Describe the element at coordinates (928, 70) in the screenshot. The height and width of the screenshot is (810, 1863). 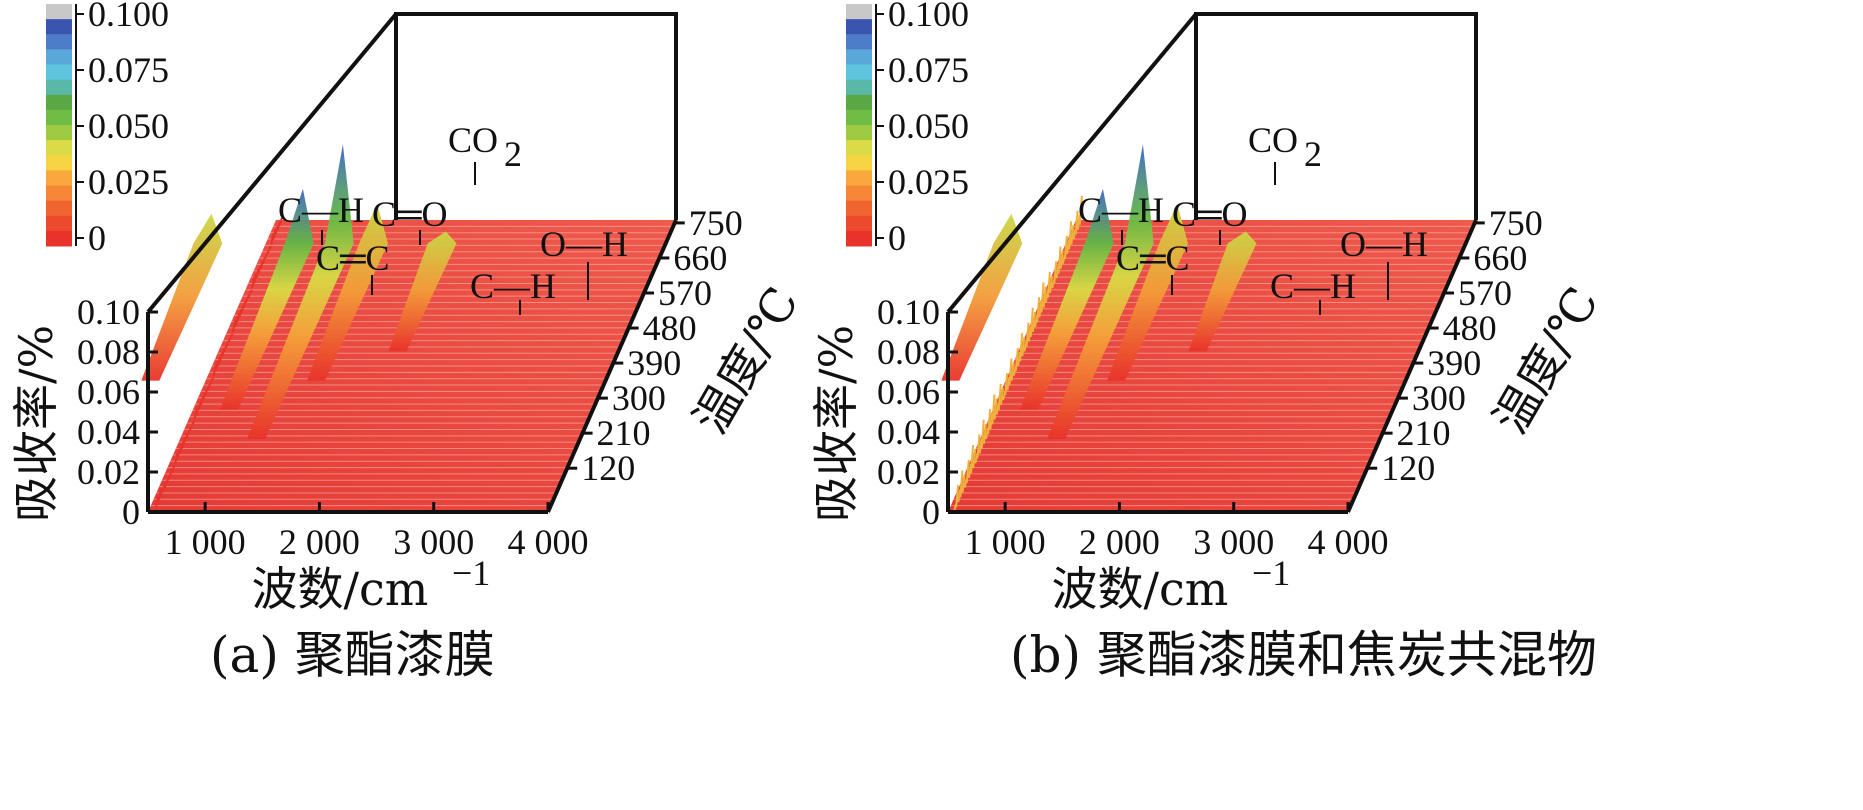
I see `colorbar-tick-label: 0.075` at that location.